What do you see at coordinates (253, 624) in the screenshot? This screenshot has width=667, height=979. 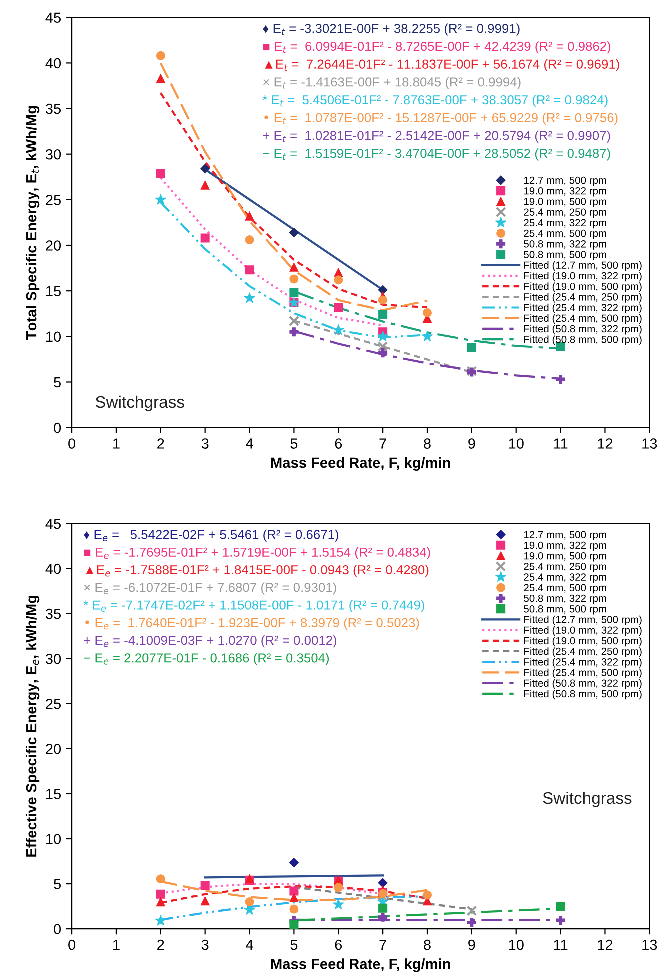 I see `annotation: • E$_{e}$ = 1.7640E-01F² - 1.923E-00F + 8.3979 (R² = 0.5023)` at bounding box center [253, 624].